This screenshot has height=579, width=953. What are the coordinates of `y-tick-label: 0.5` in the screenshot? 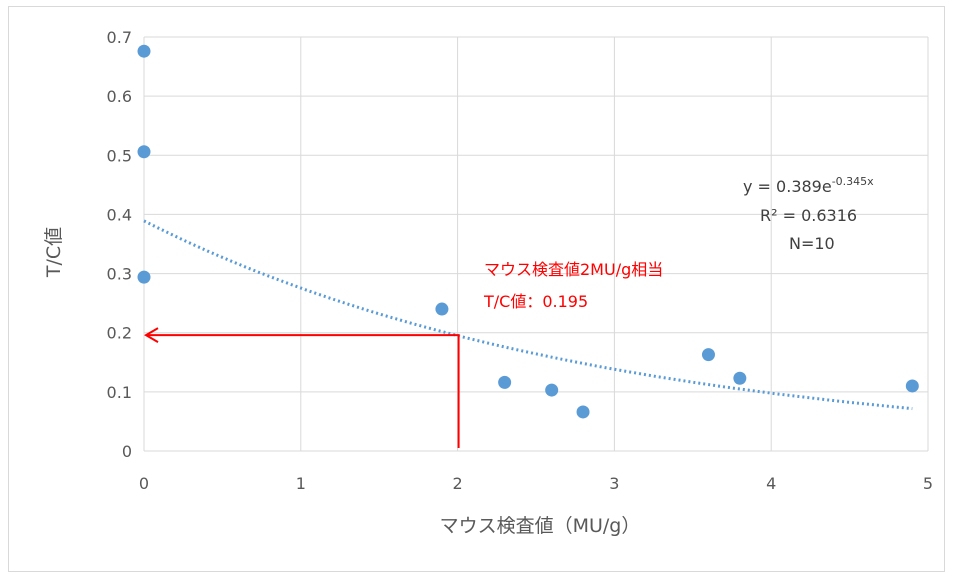 It's located at (119, 155).